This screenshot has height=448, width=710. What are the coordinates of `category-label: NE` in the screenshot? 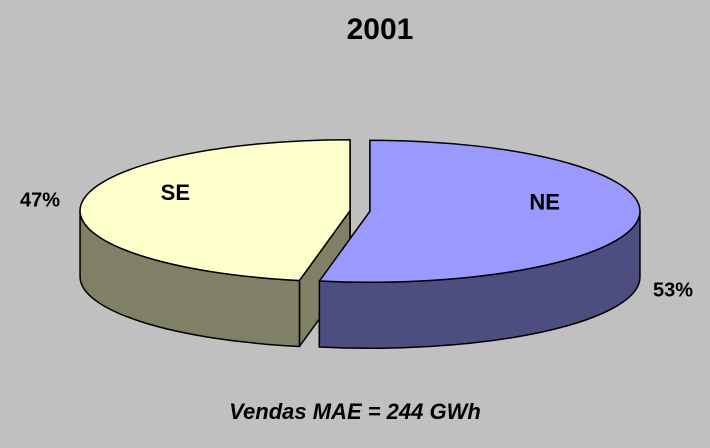 It's located at (544, 201).